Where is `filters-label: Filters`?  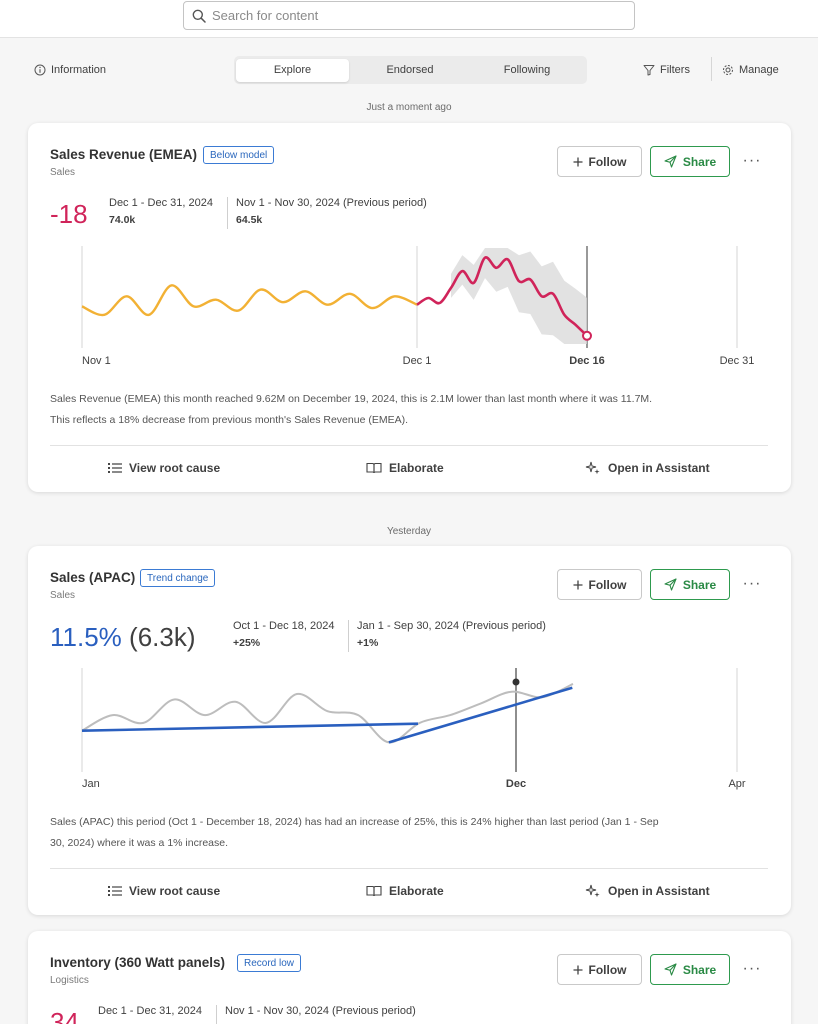 filters-label: Filters is located at coordinates (675, 70).